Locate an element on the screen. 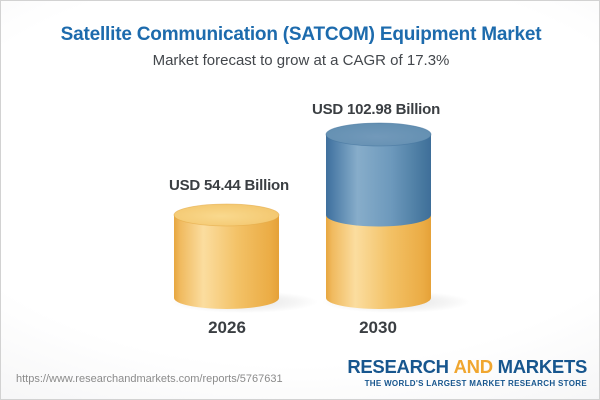  cylinder-2030-base is located at coordinates (378, 261).